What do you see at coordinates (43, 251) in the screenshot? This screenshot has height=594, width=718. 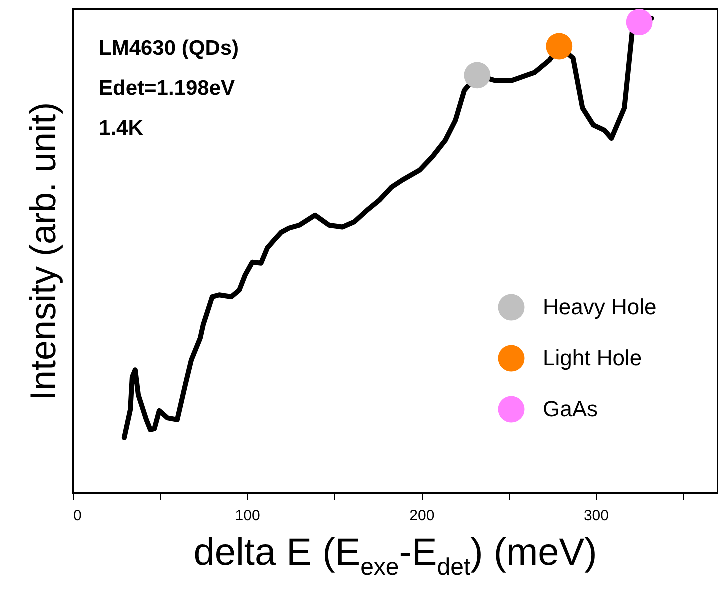 I see `y-axis-title: Intensity (arb. unit)` at bounding box center [43, 251].